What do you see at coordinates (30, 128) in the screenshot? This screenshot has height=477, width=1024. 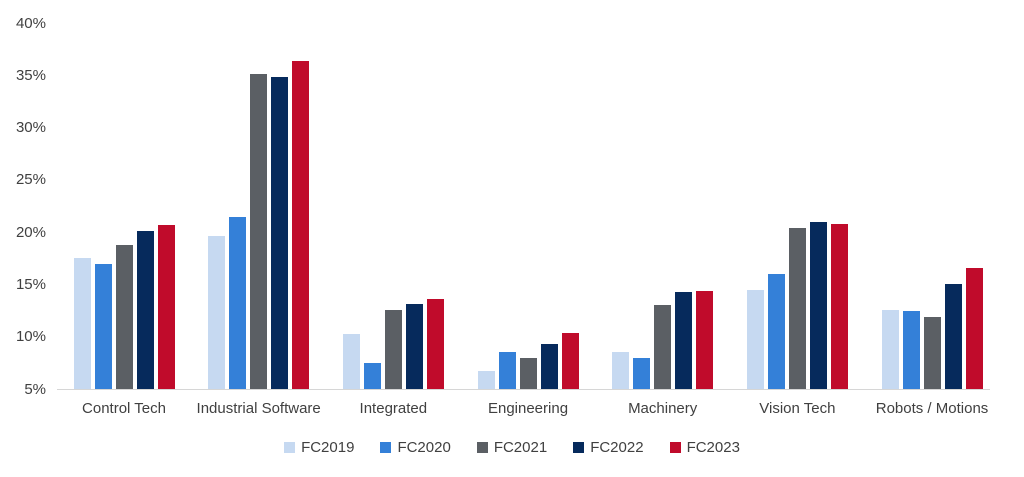 I see `y-tick-label: 30%` at bounding box center [30, 128].